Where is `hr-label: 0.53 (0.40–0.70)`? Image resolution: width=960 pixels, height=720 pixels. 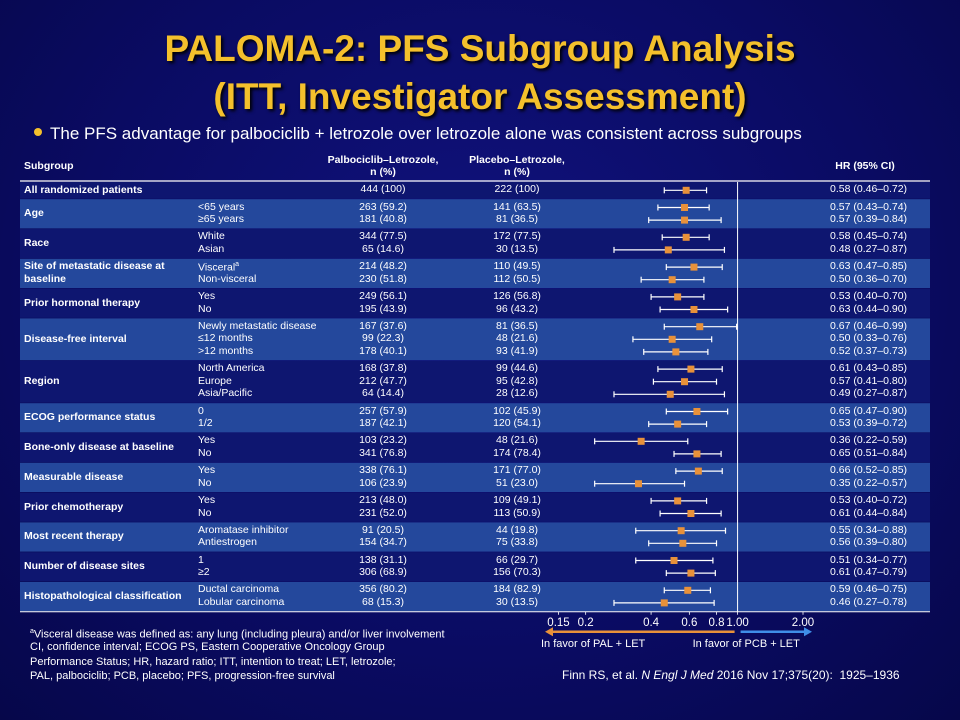 hr-label: 0.53 (0.40–0.70) is located at coordinates (869, 295).